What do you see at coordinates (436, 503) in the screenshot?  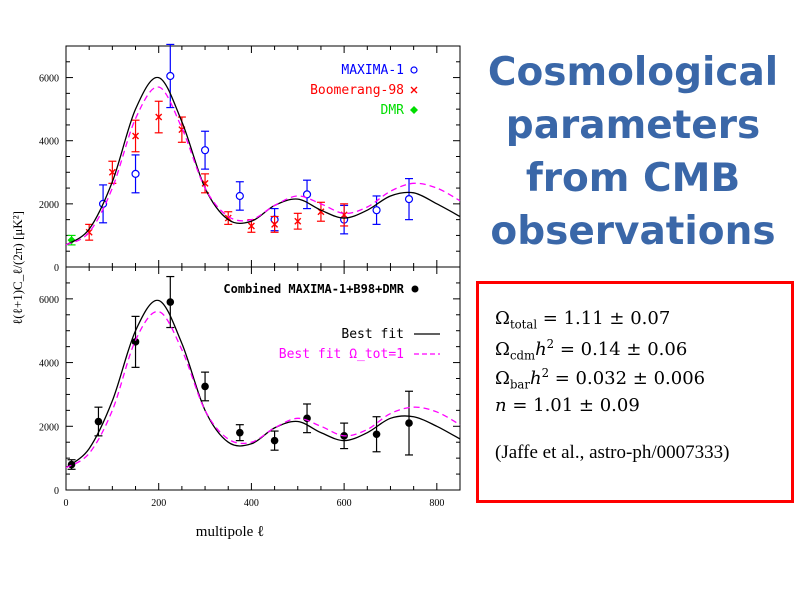 I see `x-tick-label: 800` at bounding box center [436, 503].